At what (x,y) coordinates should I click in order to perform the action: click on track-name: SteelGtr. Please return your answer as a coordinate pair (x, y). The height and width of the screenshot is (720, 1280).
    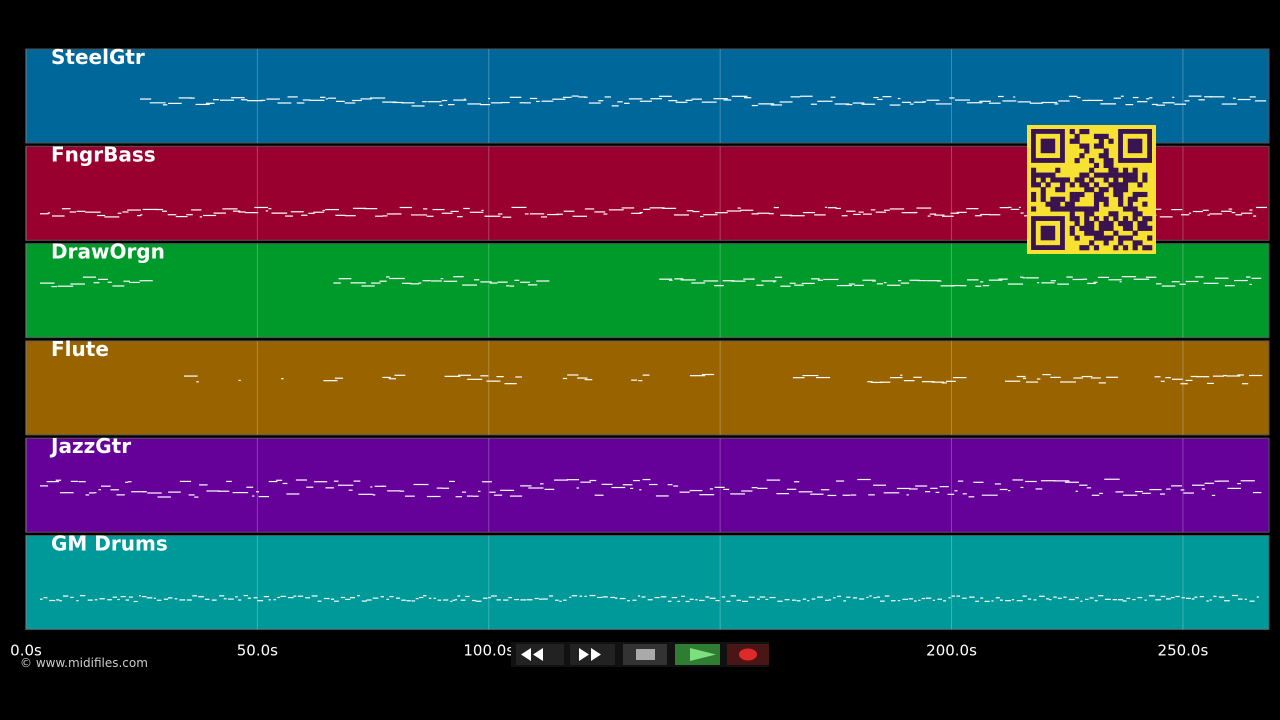
    Looking at the image, I should click on (98, 57).